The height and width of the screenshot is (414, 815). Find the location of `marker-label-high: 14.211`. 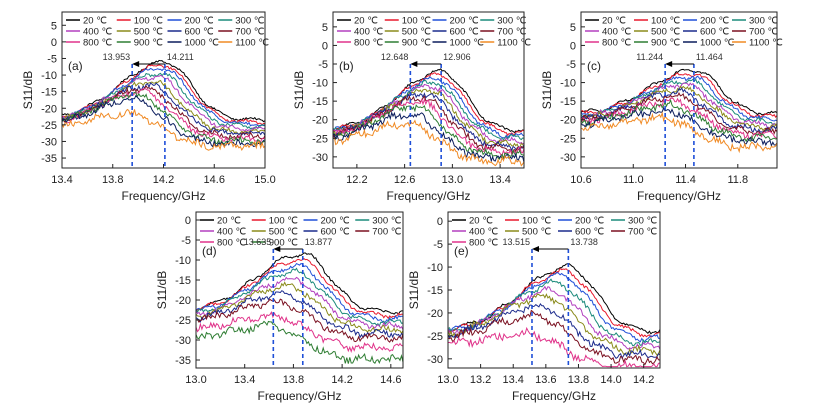

marker-label-high: 14.211 is located at coordinates (180, 57).